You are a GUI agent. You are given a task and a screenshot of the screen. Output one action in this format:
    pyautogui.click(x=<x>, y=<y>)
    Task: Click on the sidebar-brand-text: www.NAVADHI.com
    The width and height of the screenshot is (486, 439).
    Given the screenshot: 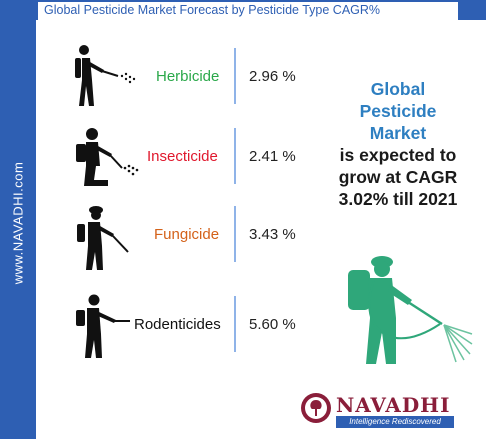 What is the action you would take?
    pyautogui.click(x=18, y=223)
    